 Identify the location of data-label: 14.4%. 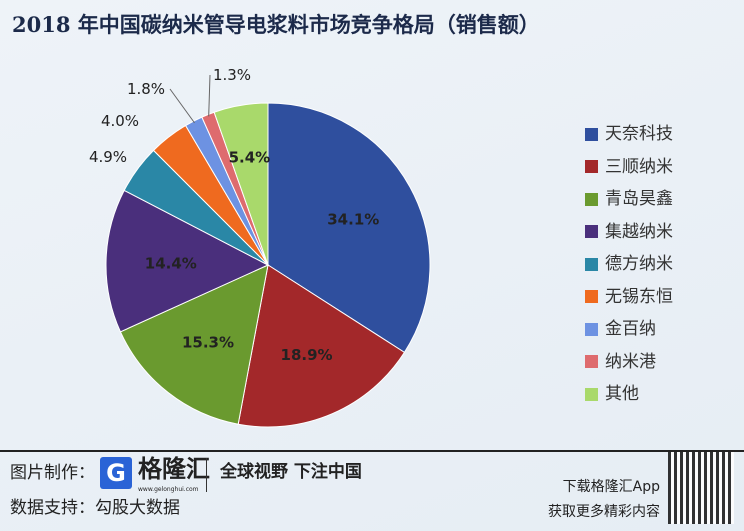
(171, 263).